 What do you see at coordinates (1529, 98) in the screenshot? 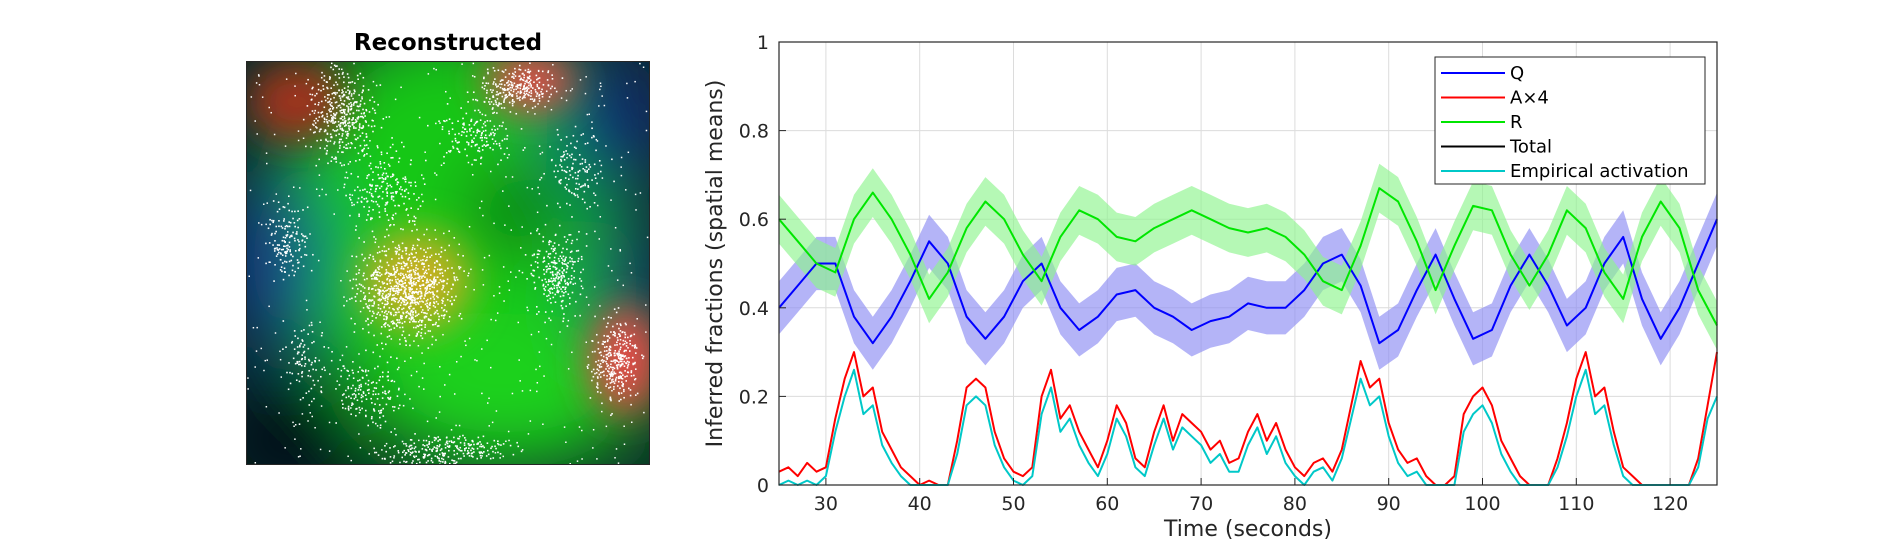
I see `legend-entry: A×4` at bounding box center [1529, 98].